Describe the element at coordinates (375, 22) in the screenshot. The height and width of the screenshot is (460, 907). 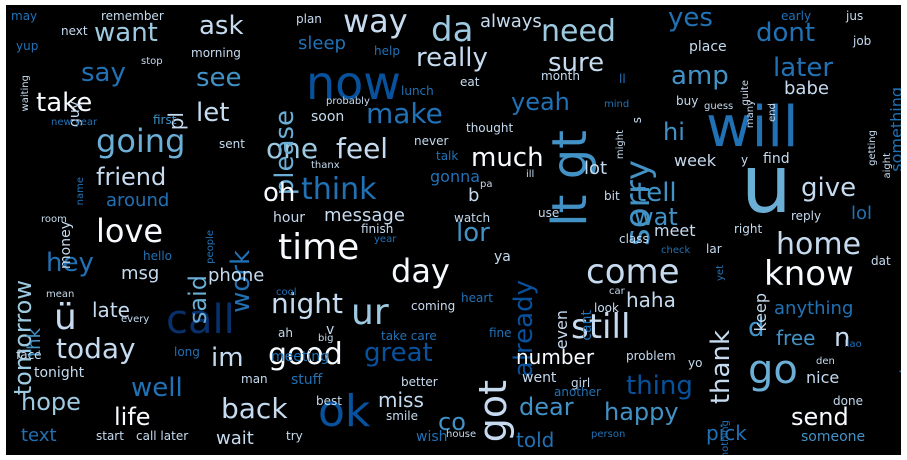
I see `word-way: way` at that location.